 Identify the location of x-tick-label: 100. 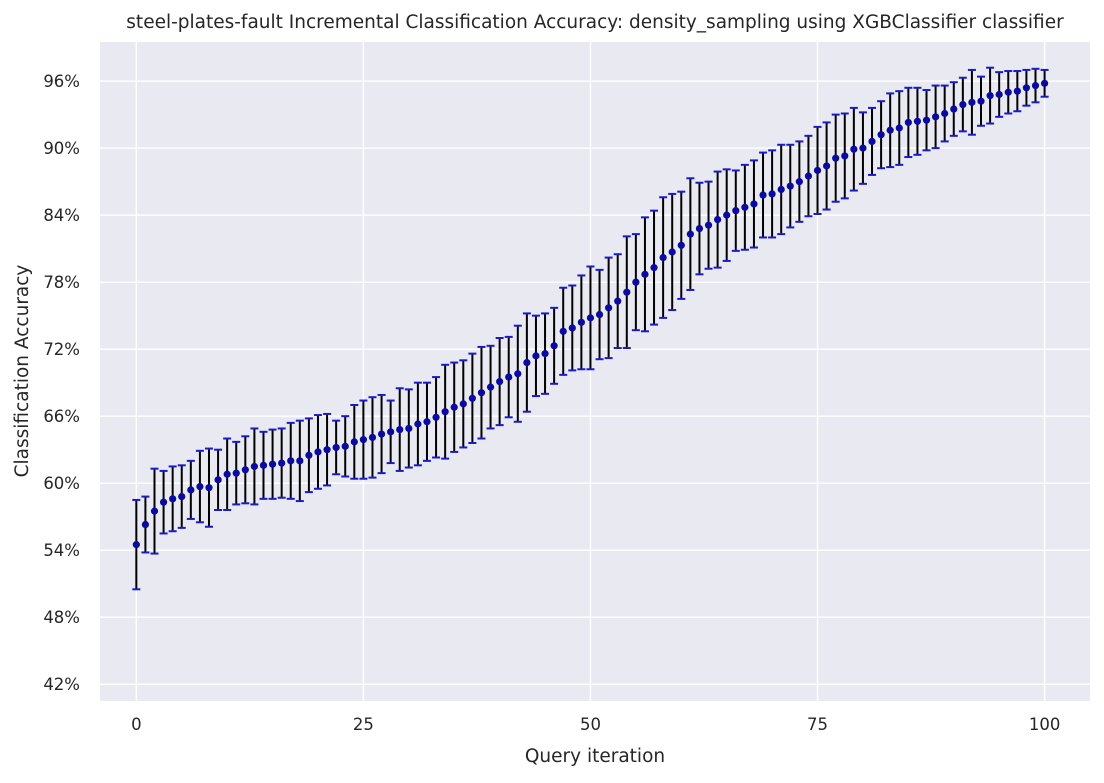
(1045, 724).